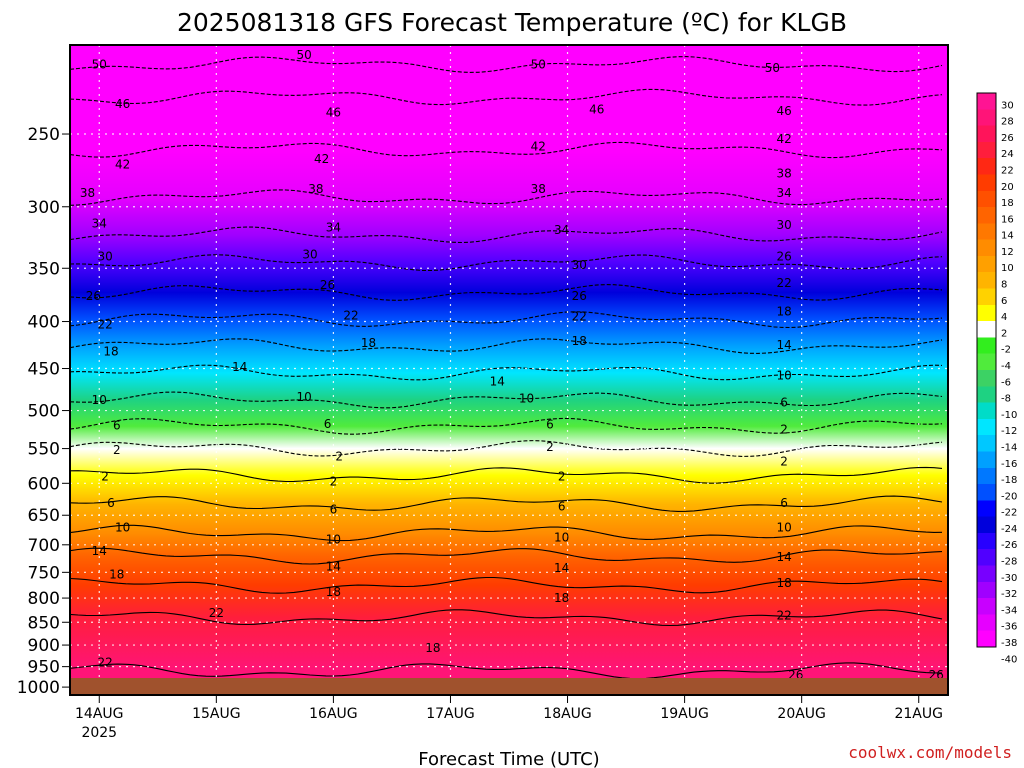 This screenshot has width=1024, height=768. I want to click on colorbar-tick-label: -6, so click(1006, 382).